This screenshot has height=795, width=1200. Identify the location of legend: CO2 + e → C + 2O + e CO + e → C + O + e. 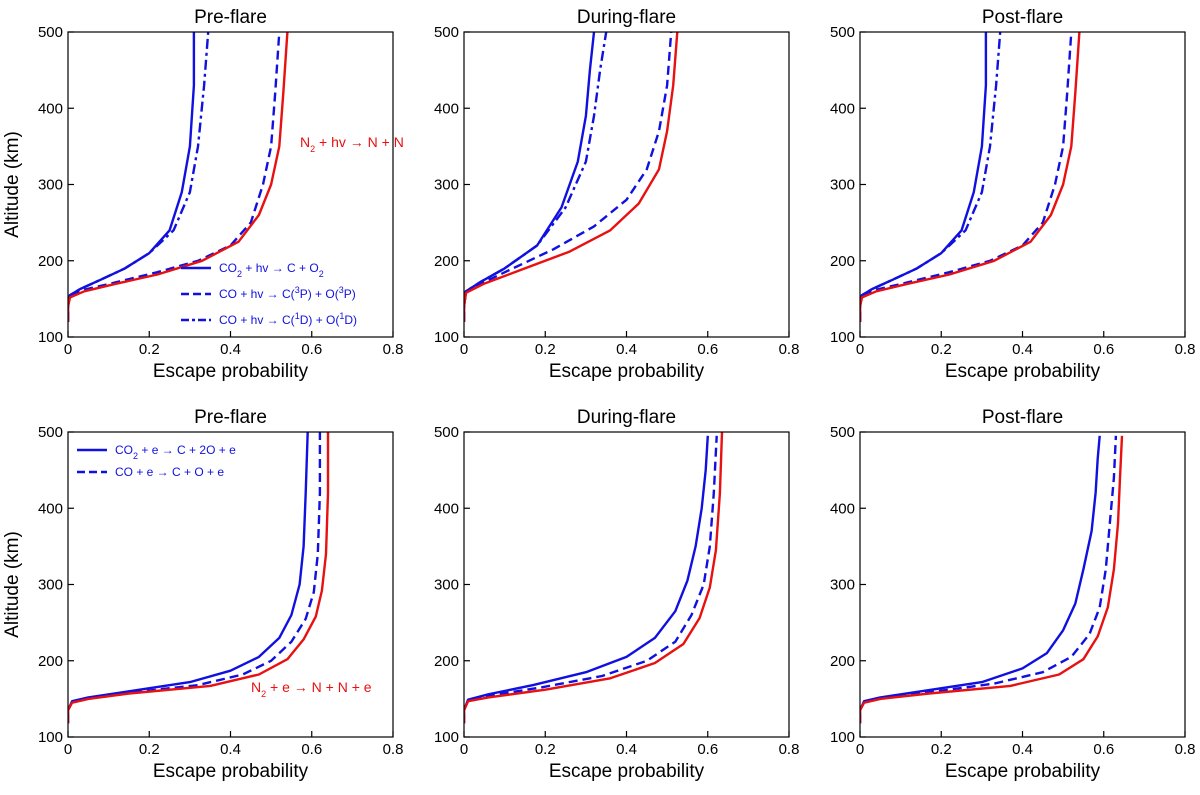
(156, 461).